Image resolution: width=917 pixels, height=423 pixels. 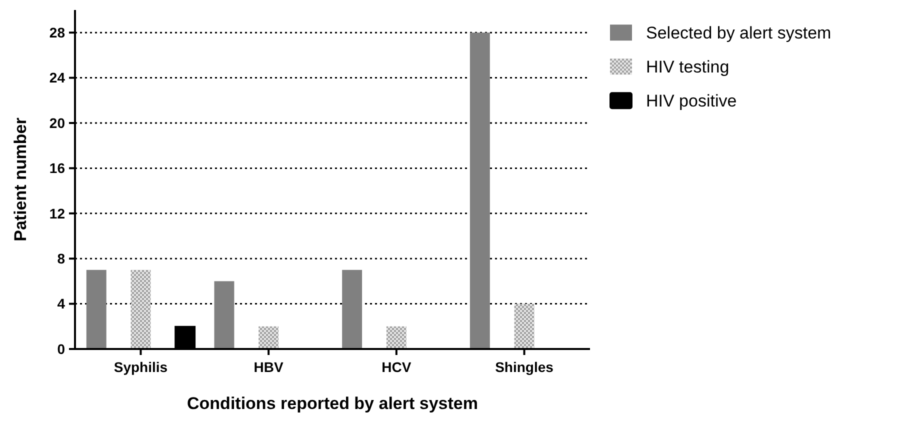 What do you see at coordinates (57, 78) in the screenshot?
I see `y-tick-label: 24` at bounding box center [57, 78].